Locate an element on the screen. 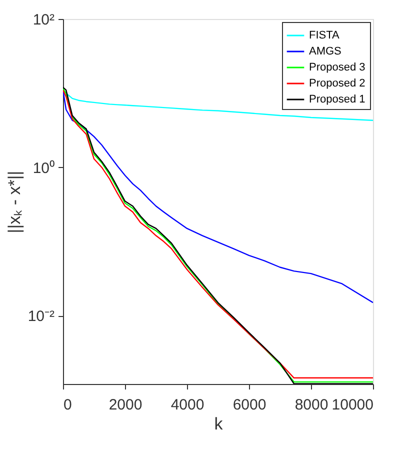 The width and height of the screenshot is (407, 452). y-axis-title: ||xₖ - x*|| is located at coordinates (14, 202).